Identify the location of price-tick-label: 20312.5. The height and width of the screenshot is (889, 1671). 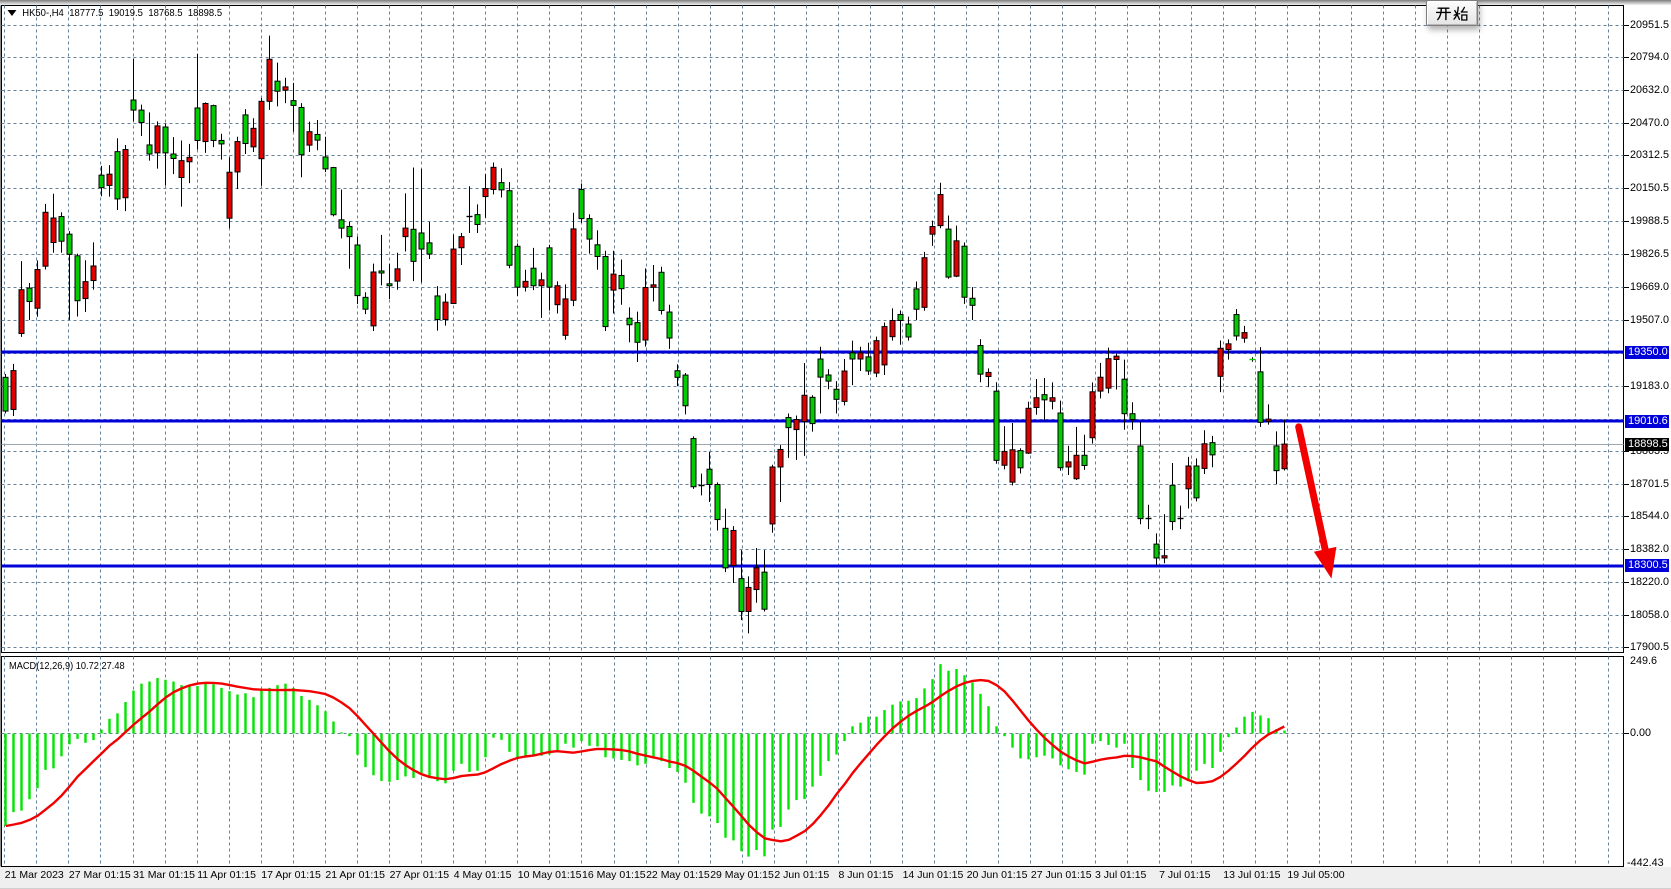
(1650, 155).